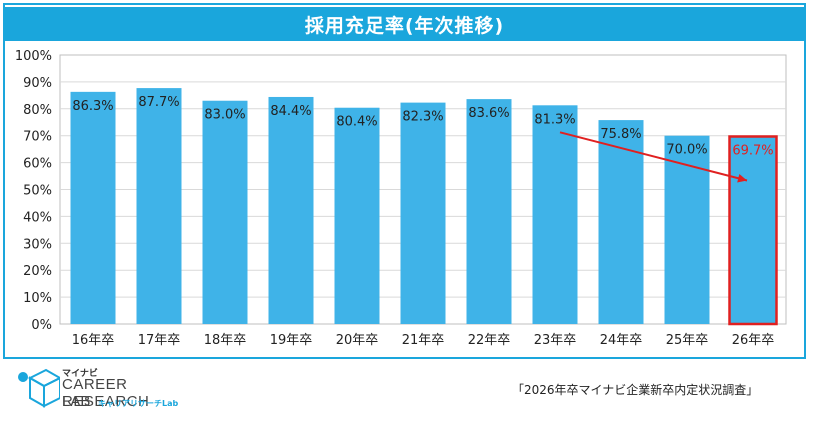 Image resolution: width=813 pixels, height=426 pixels. I want to click on highlight-box, so click(753, 230).